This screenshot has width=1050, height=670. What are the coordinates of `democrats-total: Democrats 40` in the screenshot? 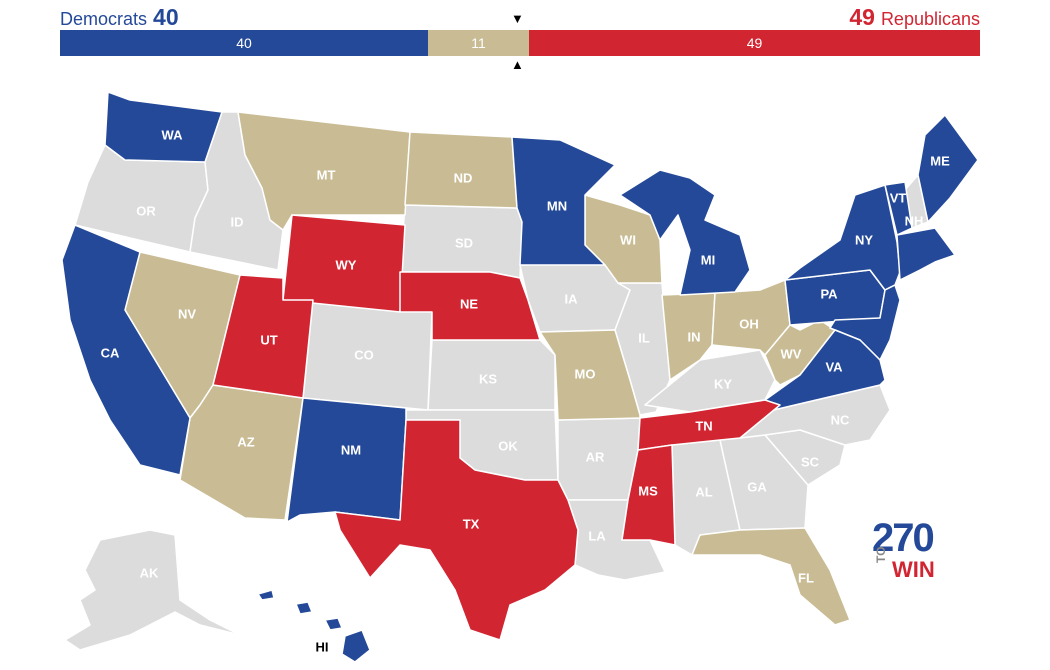 It's located at (119, 18).